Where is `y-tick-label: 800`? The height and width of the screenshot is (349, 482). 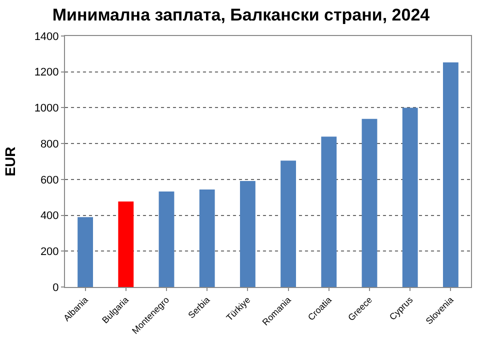
y-tick-label: 800 is located at coordinates (49, 144).